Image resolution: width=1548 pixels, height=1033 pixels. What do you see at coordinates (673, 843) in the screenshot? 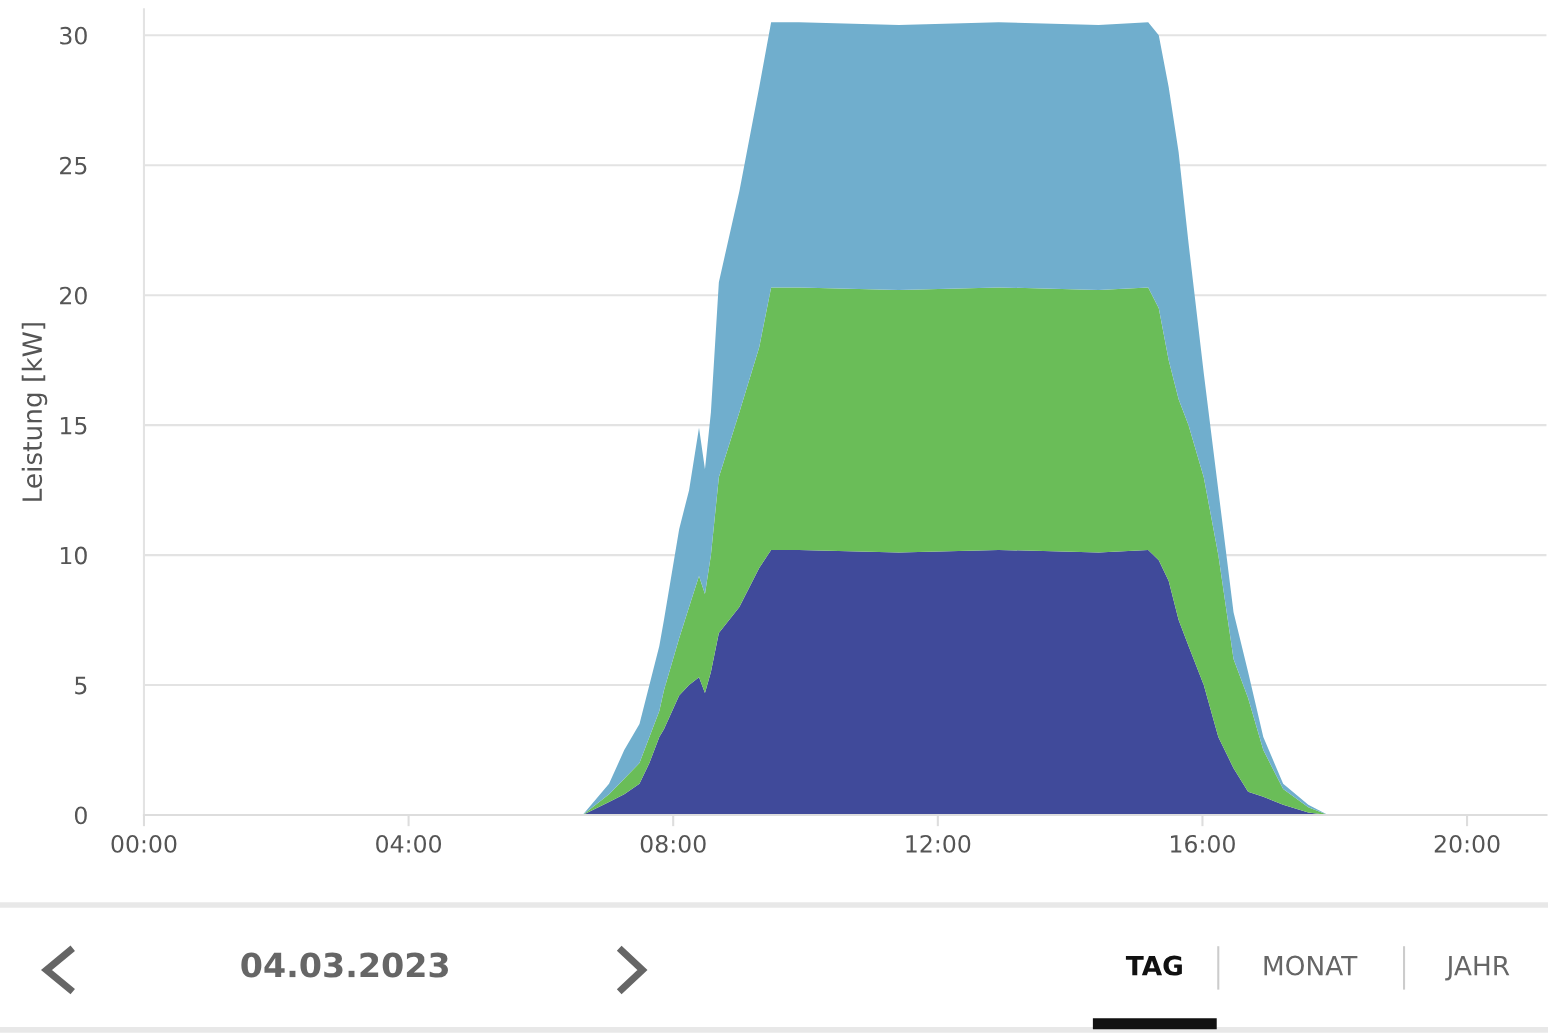
I see `x-tick-label: 08:00` at bounding box center [673, 843].